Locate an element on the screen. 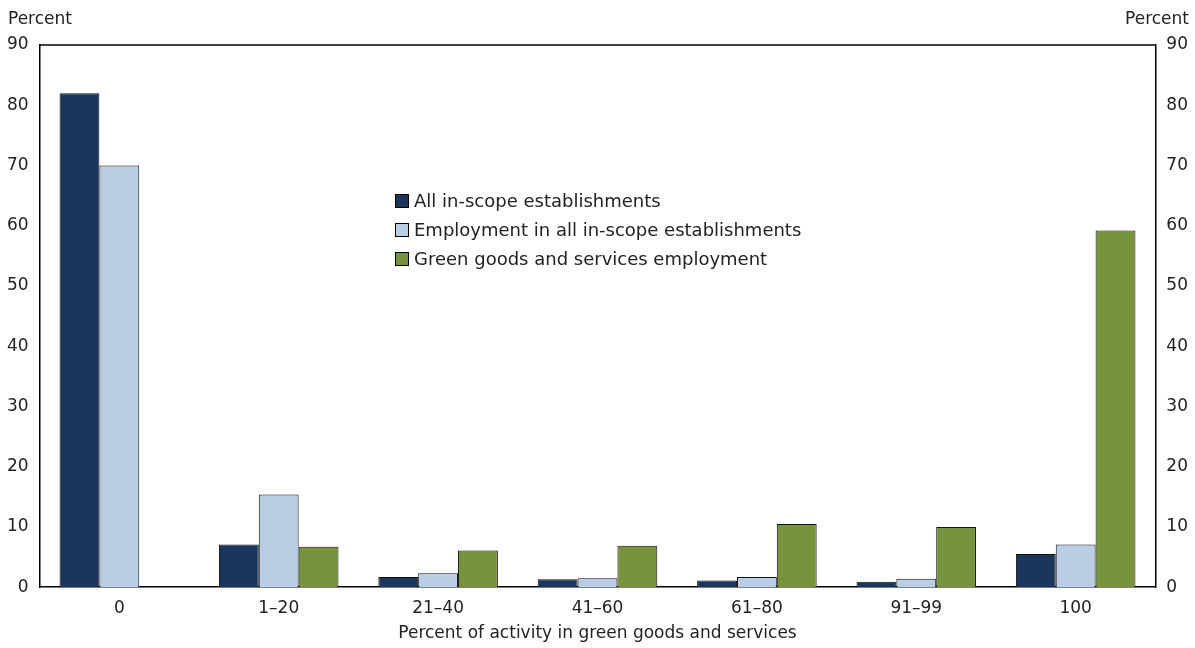 The width and height of the screenshot is (1195, 648). legend-label: Green goods and services employment is located at coordinates (591, 258).